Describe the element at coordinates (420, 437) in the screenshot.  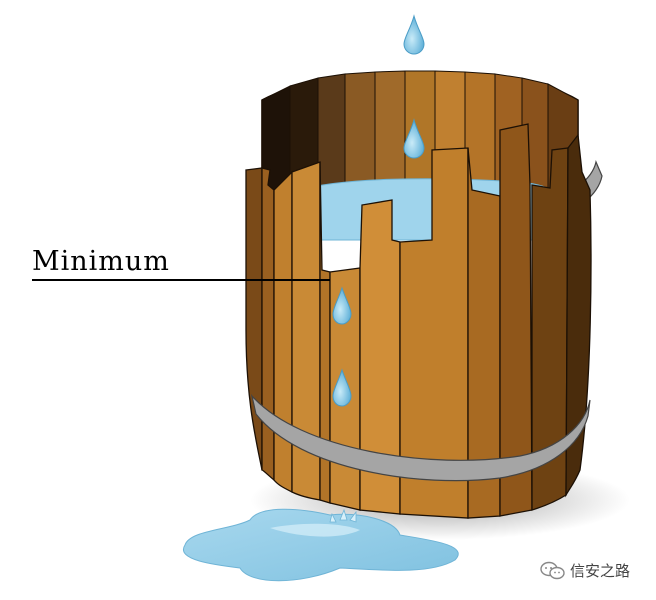
I see `barrel-hoop-bottom` at that location.